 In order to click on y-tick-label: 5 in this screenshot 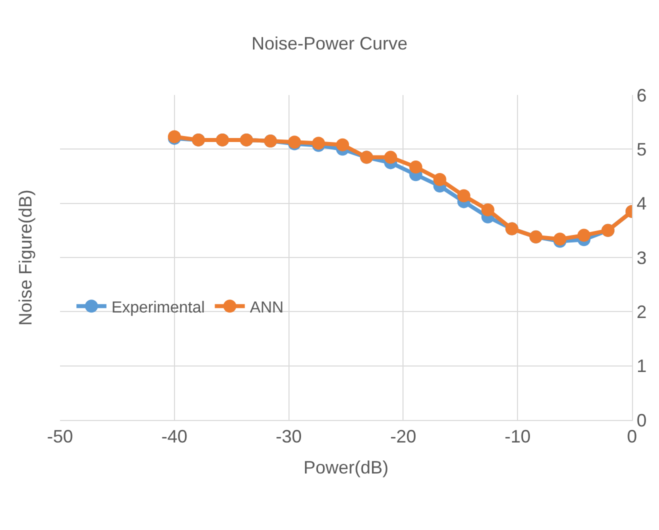, I will do `click(641, 149)`.